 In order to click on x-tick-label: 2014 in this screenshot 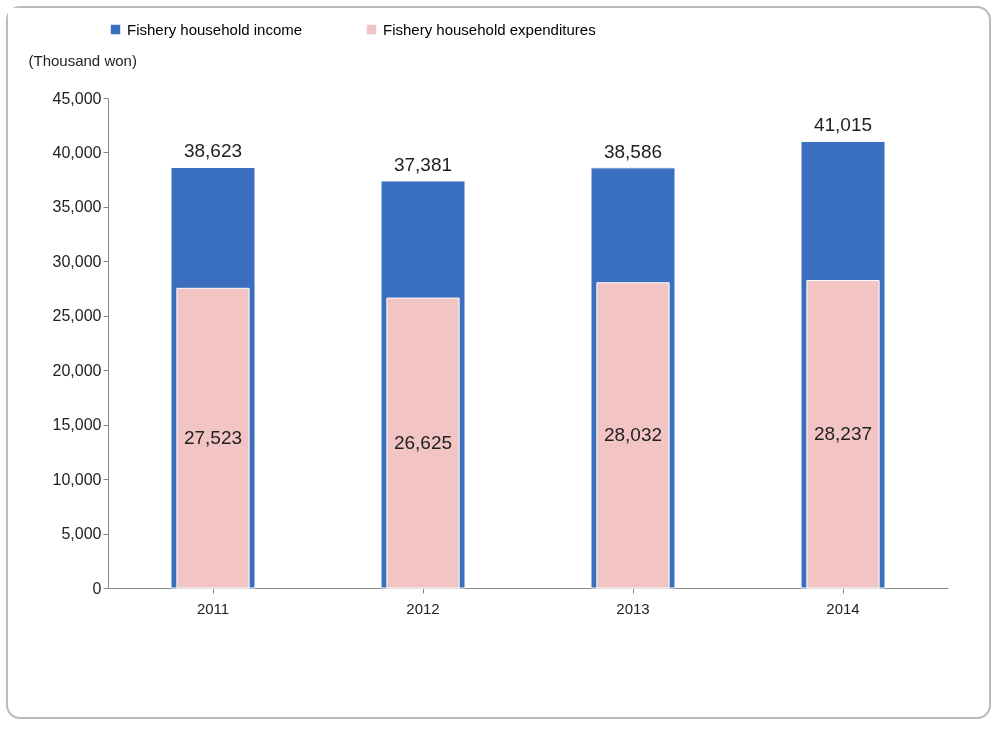, I will do `click(843, 608)`.